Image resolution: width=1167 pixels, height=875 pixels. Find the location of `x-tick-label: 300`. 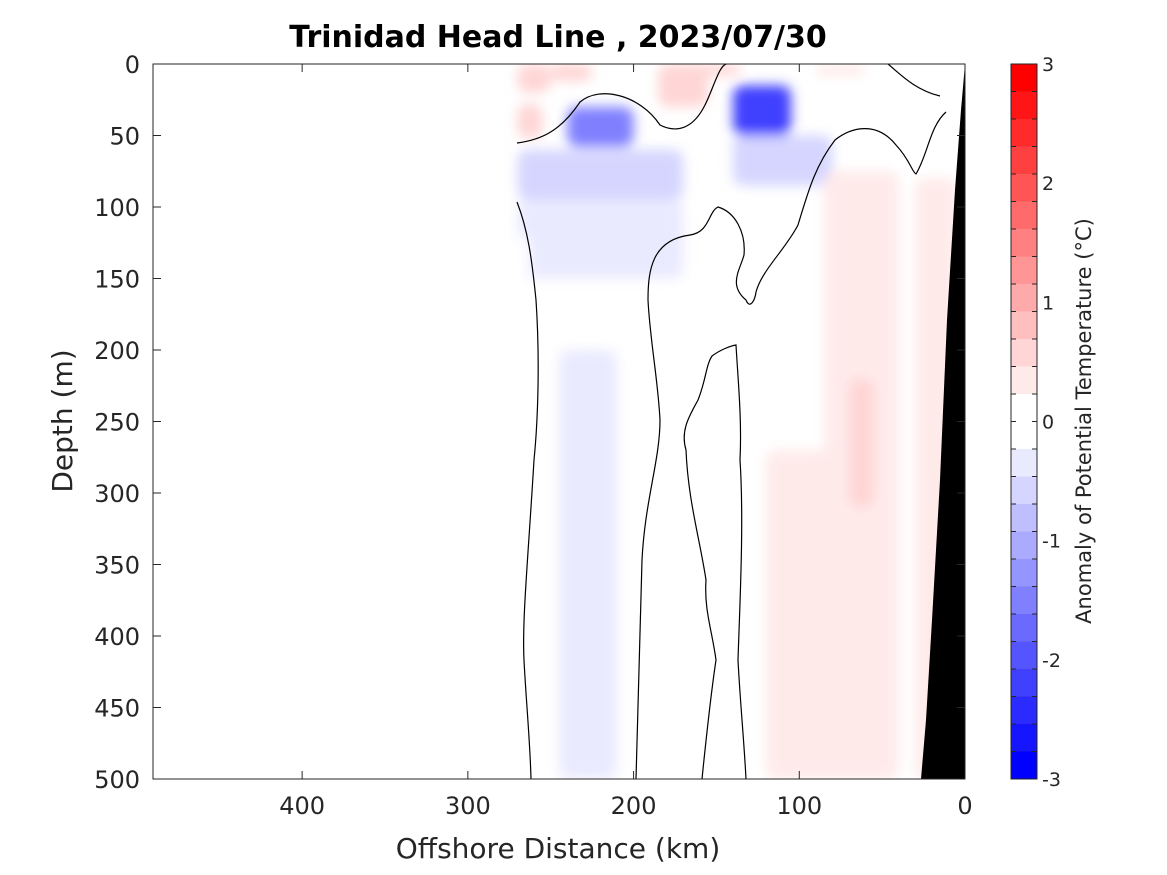

x-tick-label: 300 is located at coordinates (468, 806).